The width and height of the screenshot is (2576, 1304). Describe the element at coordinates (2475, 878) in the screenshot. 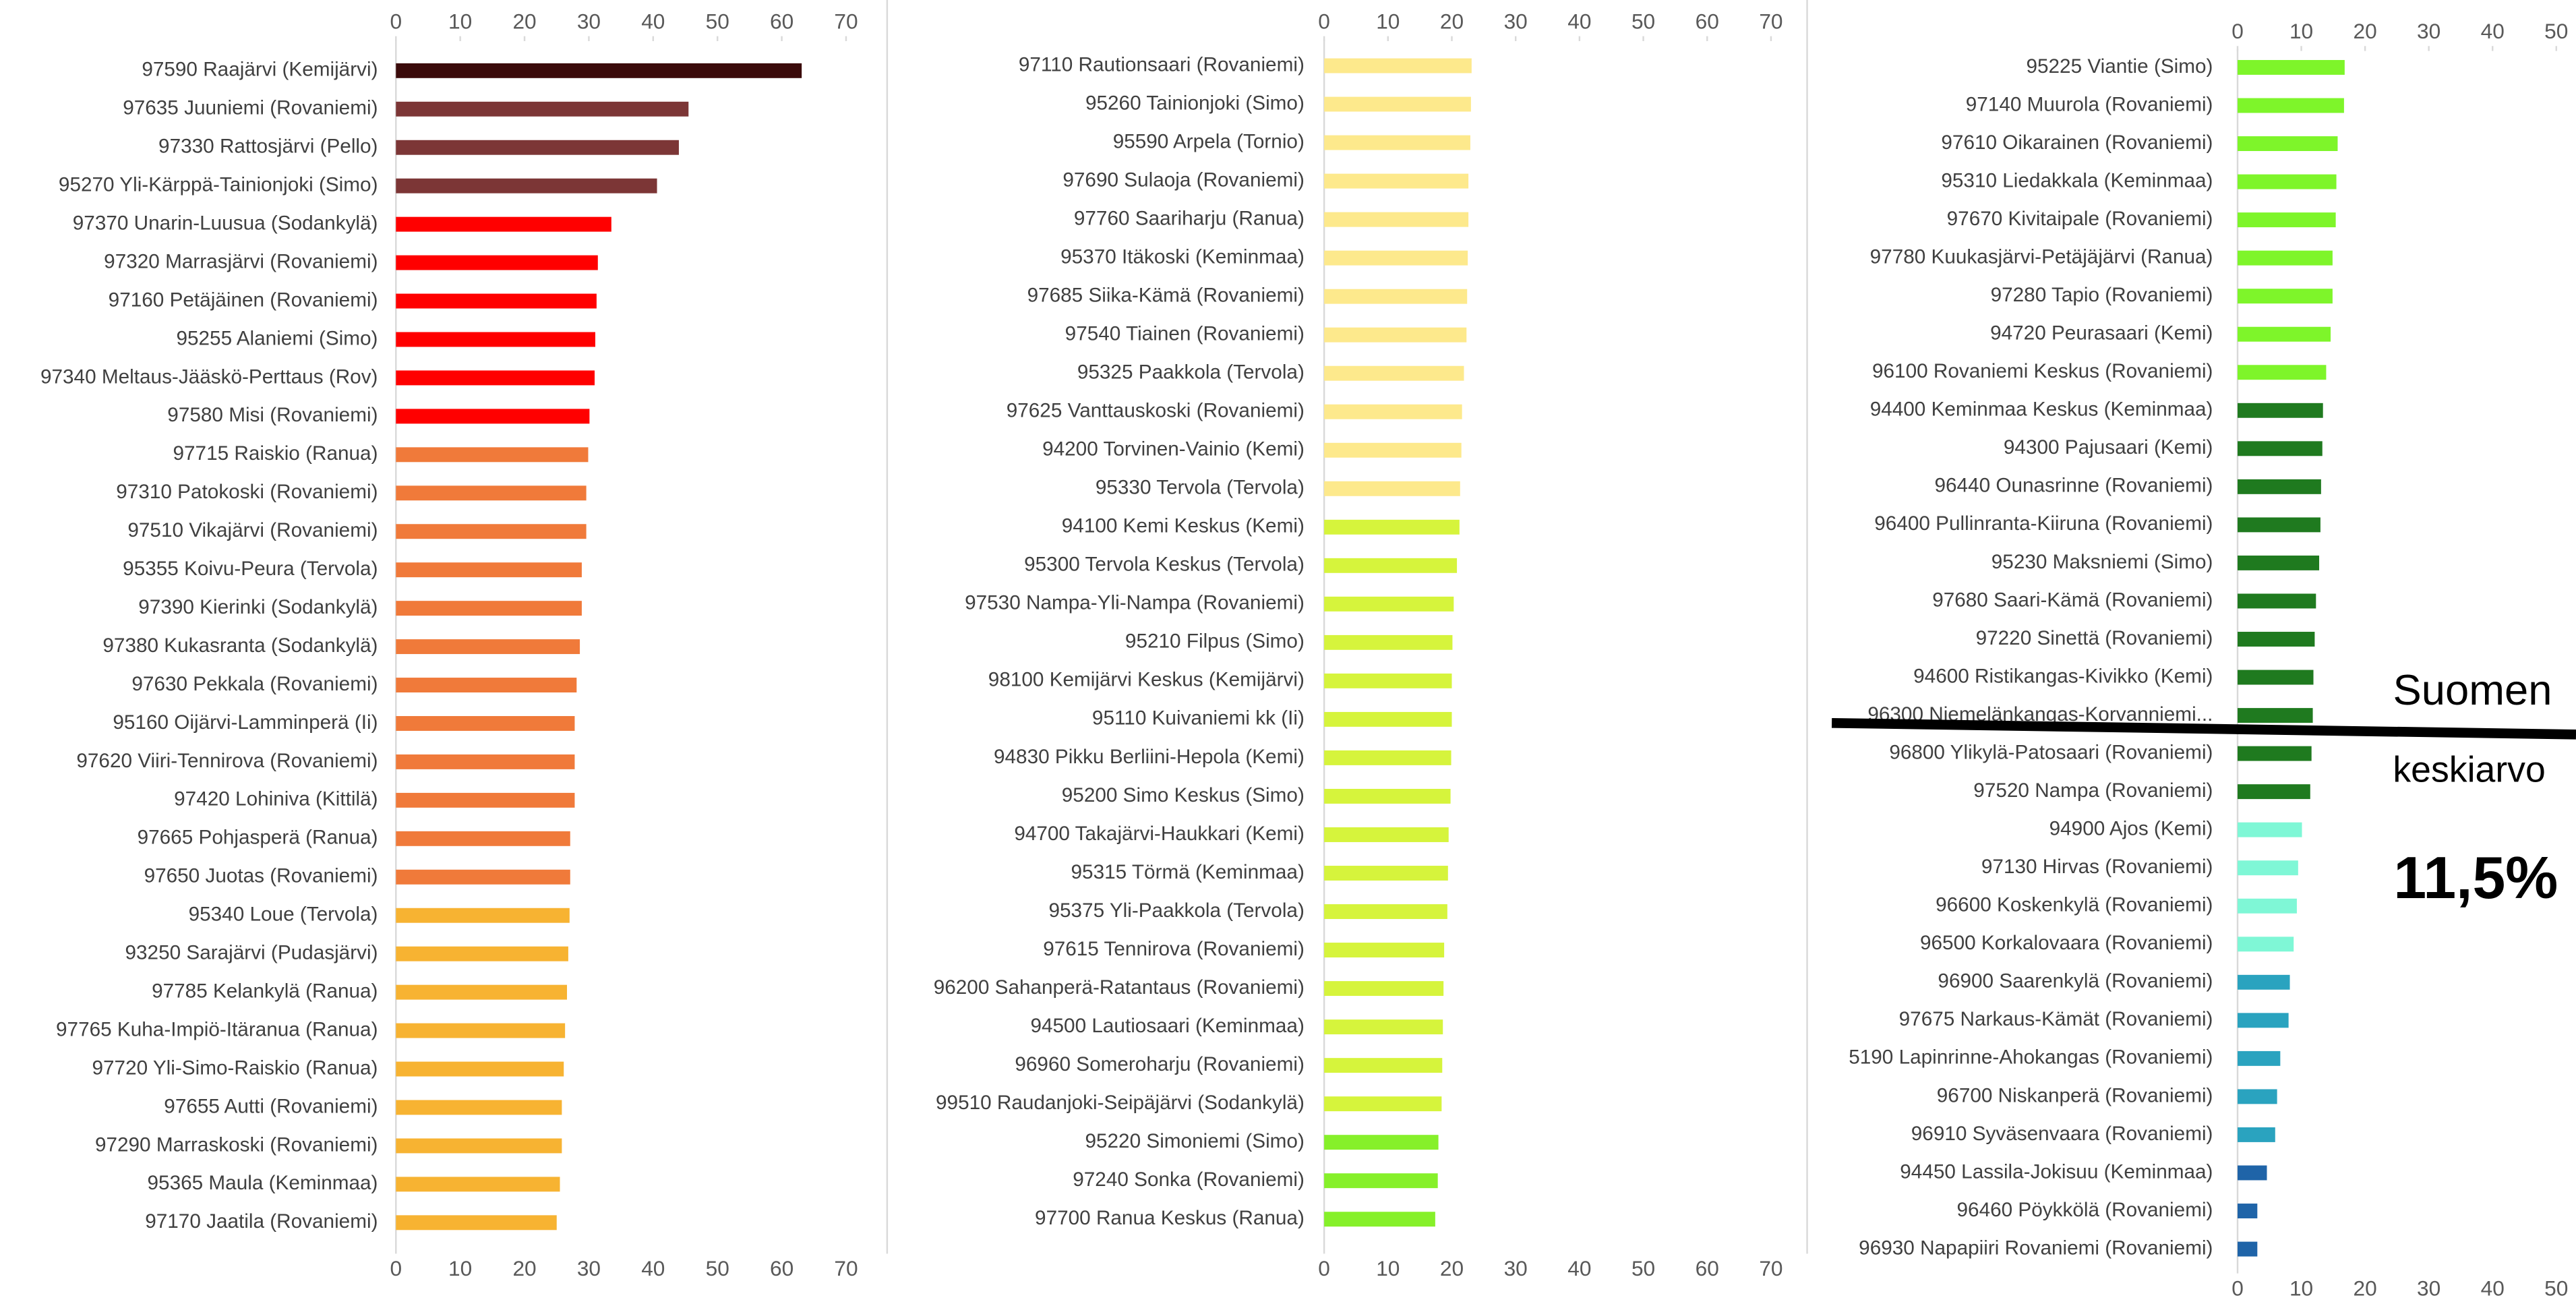

I see `annotation: 11,5%` at that location.